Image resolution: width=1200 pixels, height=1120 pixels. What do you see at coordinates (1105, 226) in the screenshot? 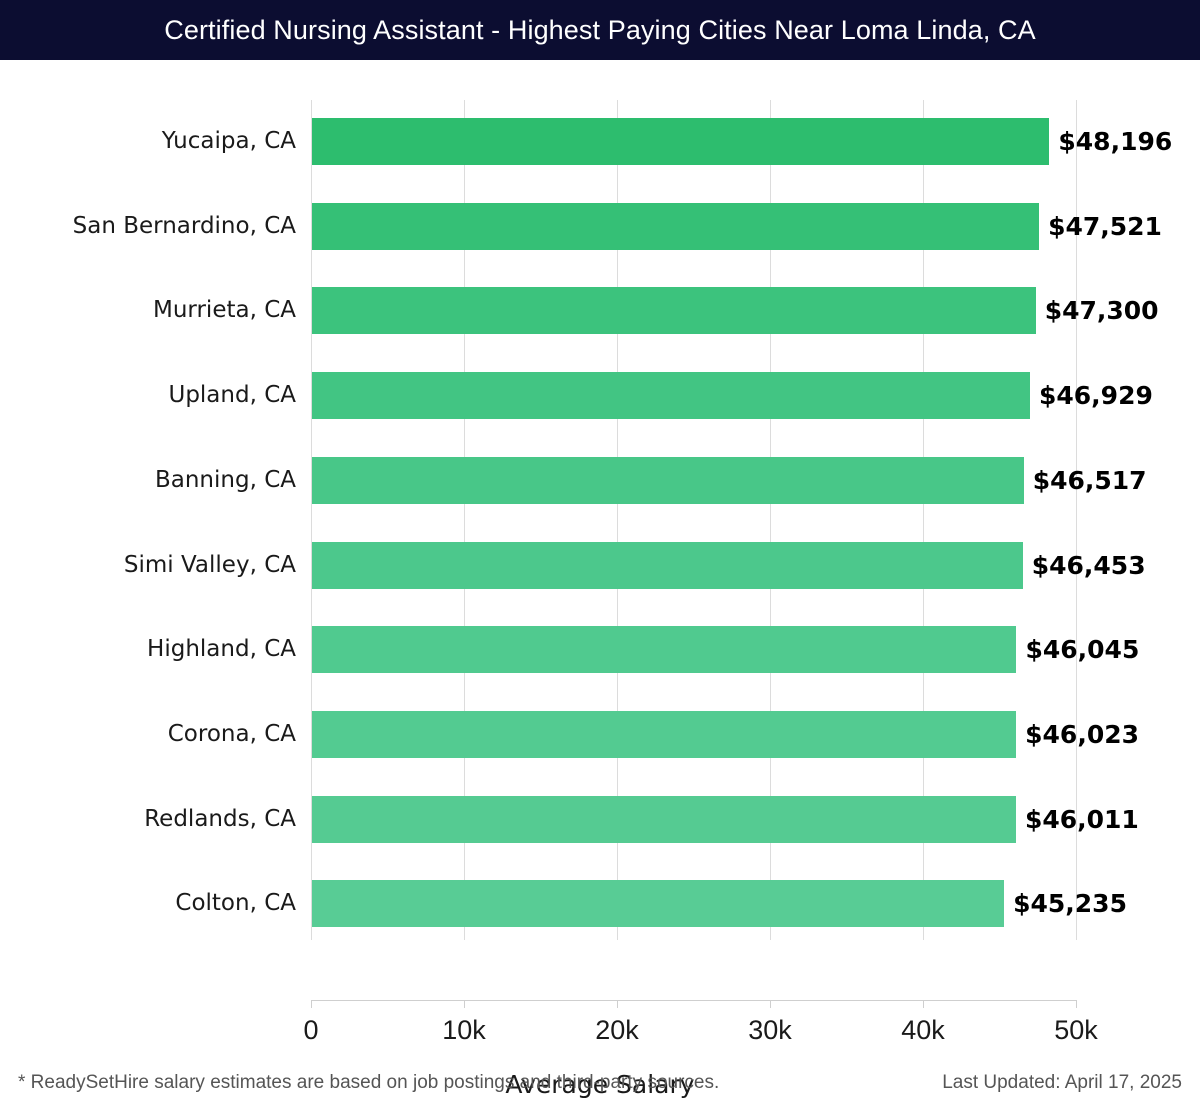
I see `bar-value-label: $47,521` at bounding box center [1105, 226].